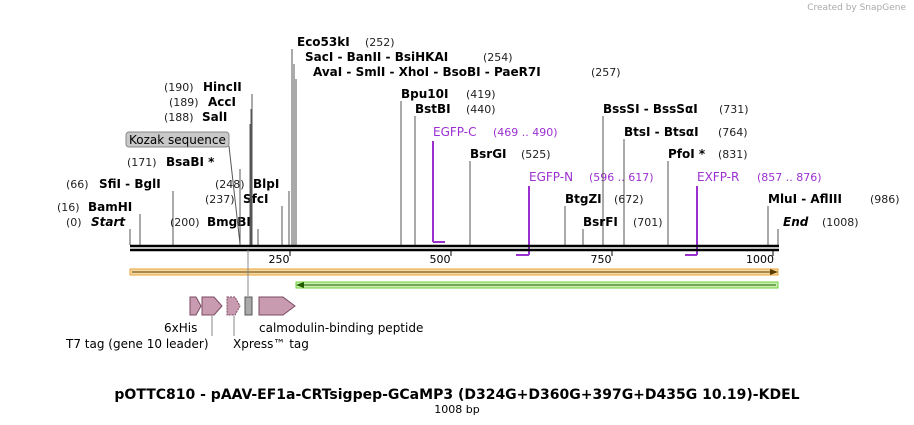 The image size is (914, 425). Describe the element at coordinates (481, 109) in the screenshot. I see `enzyme-site: (440)` at that location.